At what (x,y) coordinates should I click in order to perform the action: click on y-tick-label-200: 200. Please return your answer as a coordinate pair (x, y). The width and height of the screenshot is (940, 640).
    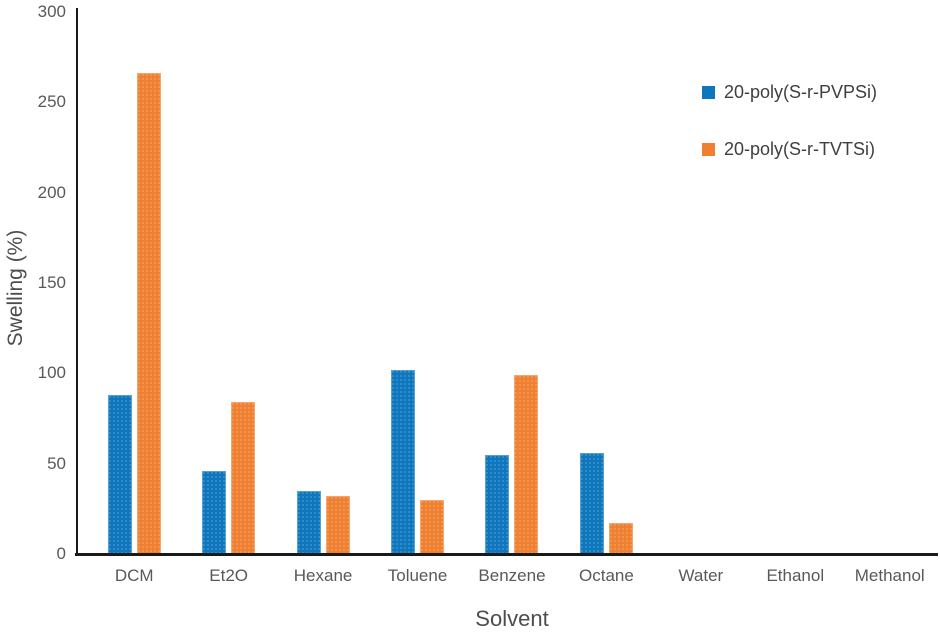
    Looking at the image, I should click on (51, 192).